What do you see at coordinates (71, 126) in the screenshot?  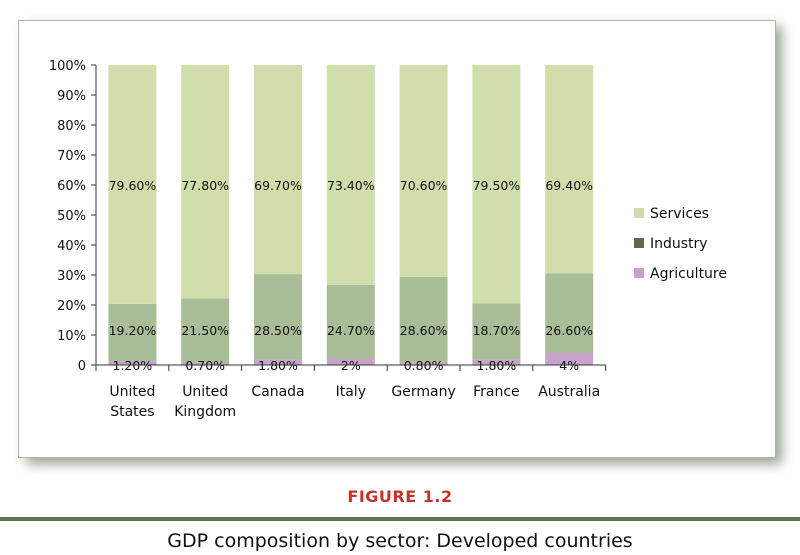 I see `y-tick-label: 80%` at bounding box center [71, 126].